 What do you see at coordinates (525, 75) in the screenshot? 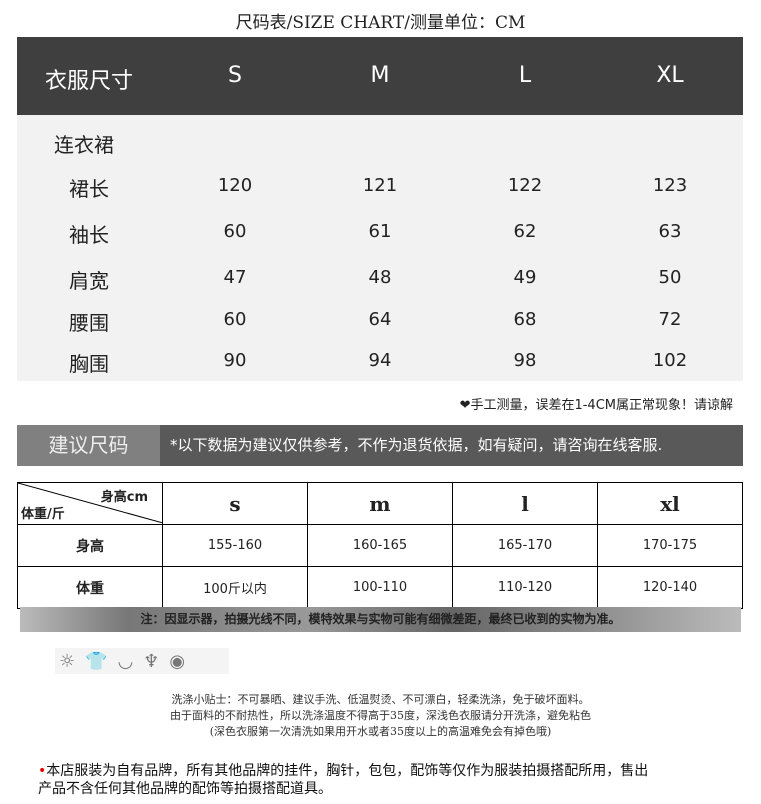
I see `header-l: L` at bounding box center [525, 75].